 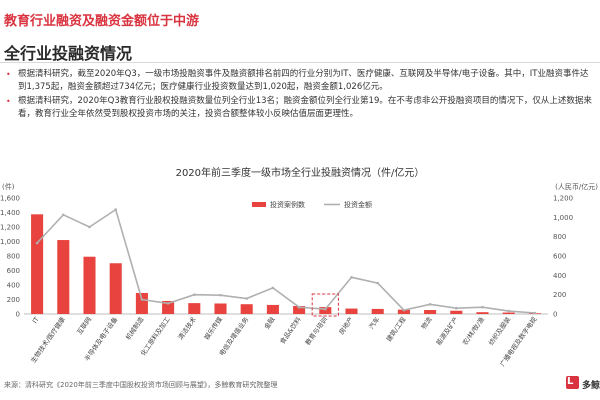 I want to click on x-tick-label: 清洁技术, so click(x=187, y=328).